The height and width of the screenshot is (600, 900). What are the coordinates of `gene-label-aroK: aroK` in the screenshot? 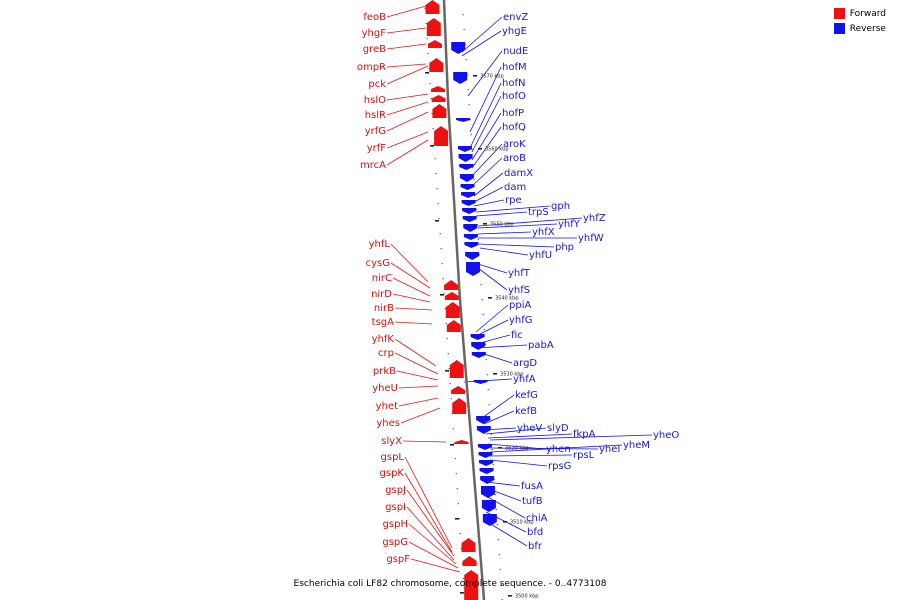 It's located at (514, 144).